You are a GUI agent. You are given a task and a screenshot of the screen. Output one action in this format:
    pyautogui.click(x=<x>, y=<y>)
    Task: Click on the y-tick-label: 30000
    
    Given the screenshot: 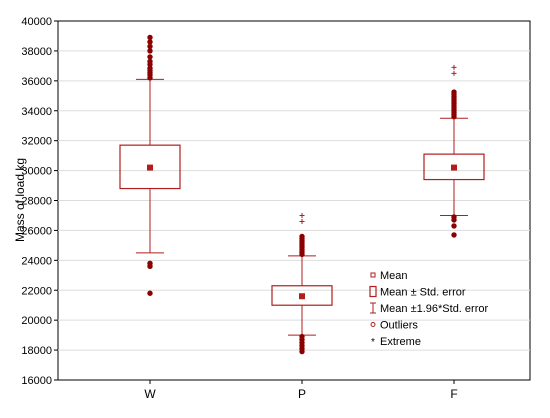 What is the action you would take?
    pyautogui.click(x=36, y=172)
    